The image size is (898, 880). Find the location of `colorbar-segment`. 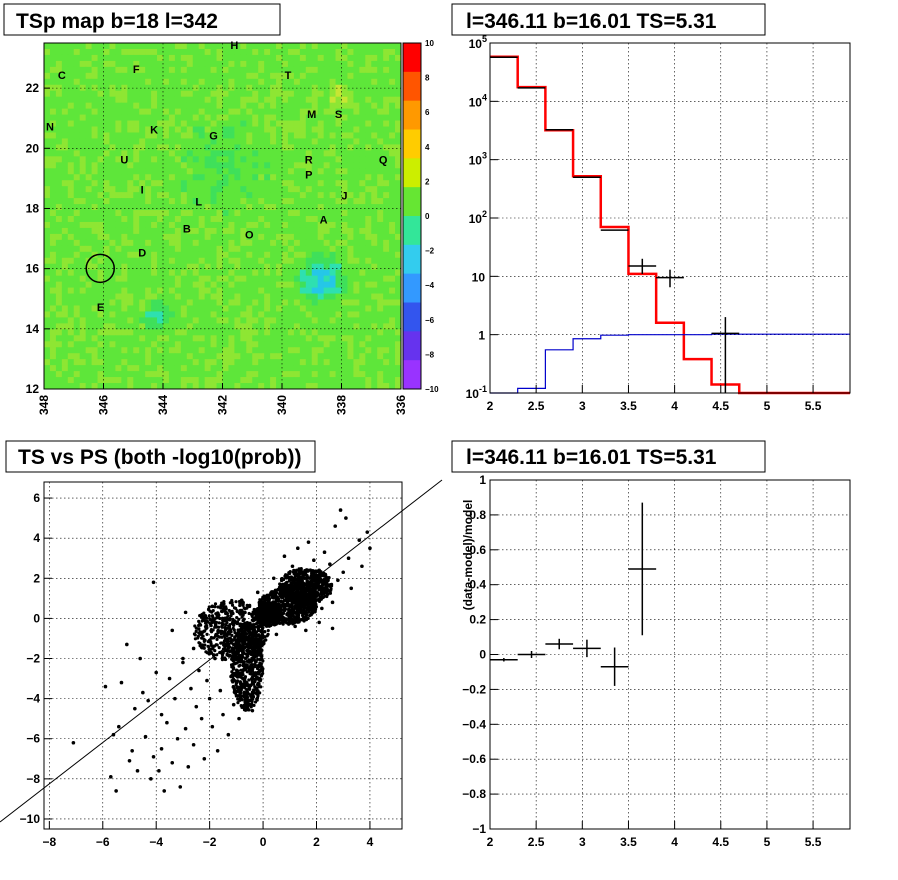

colorbar-segment is located at coordinates (412, 374).